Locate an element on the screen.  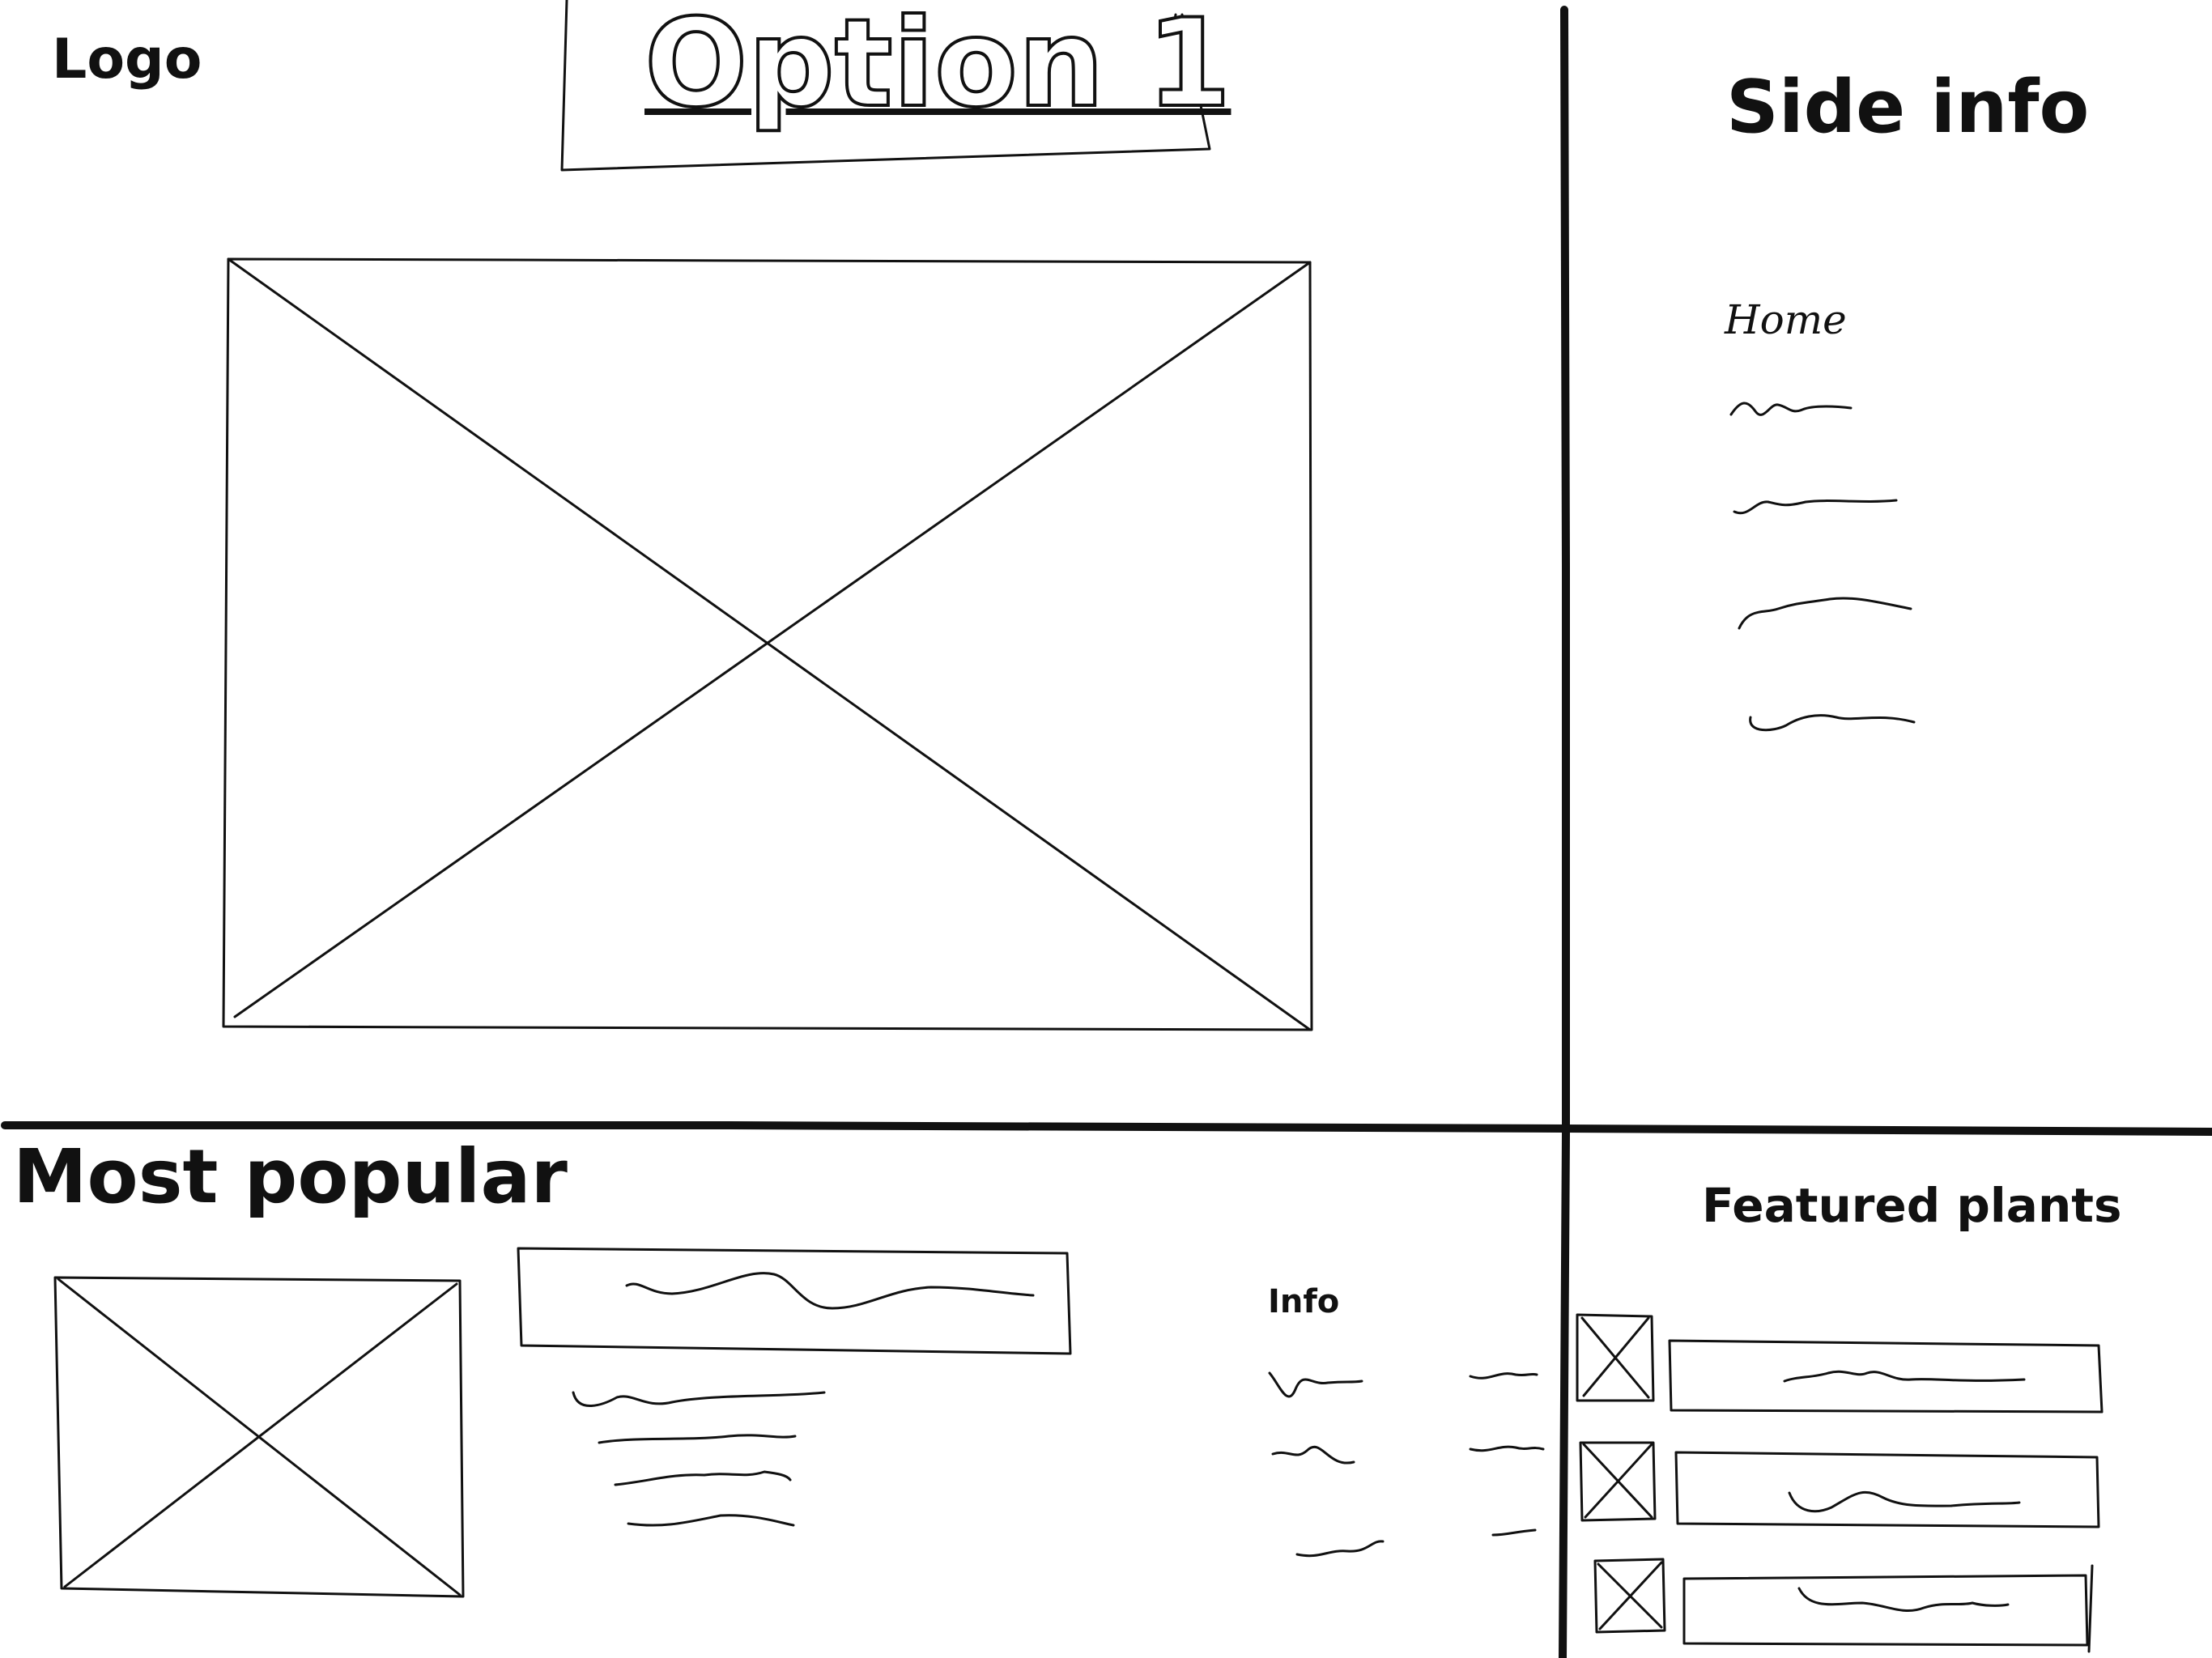
popular-product-image is located at coordinates (259, 1437).